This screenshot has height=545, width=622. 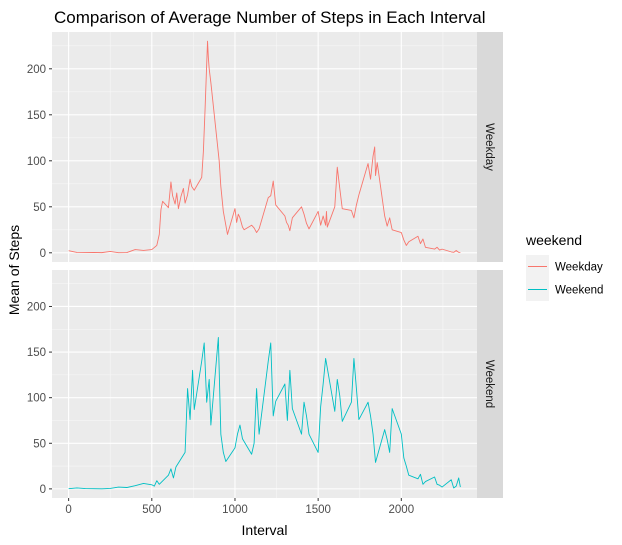 I want to click on facet-strip-label: Weekend, so click(x=489, y=384).